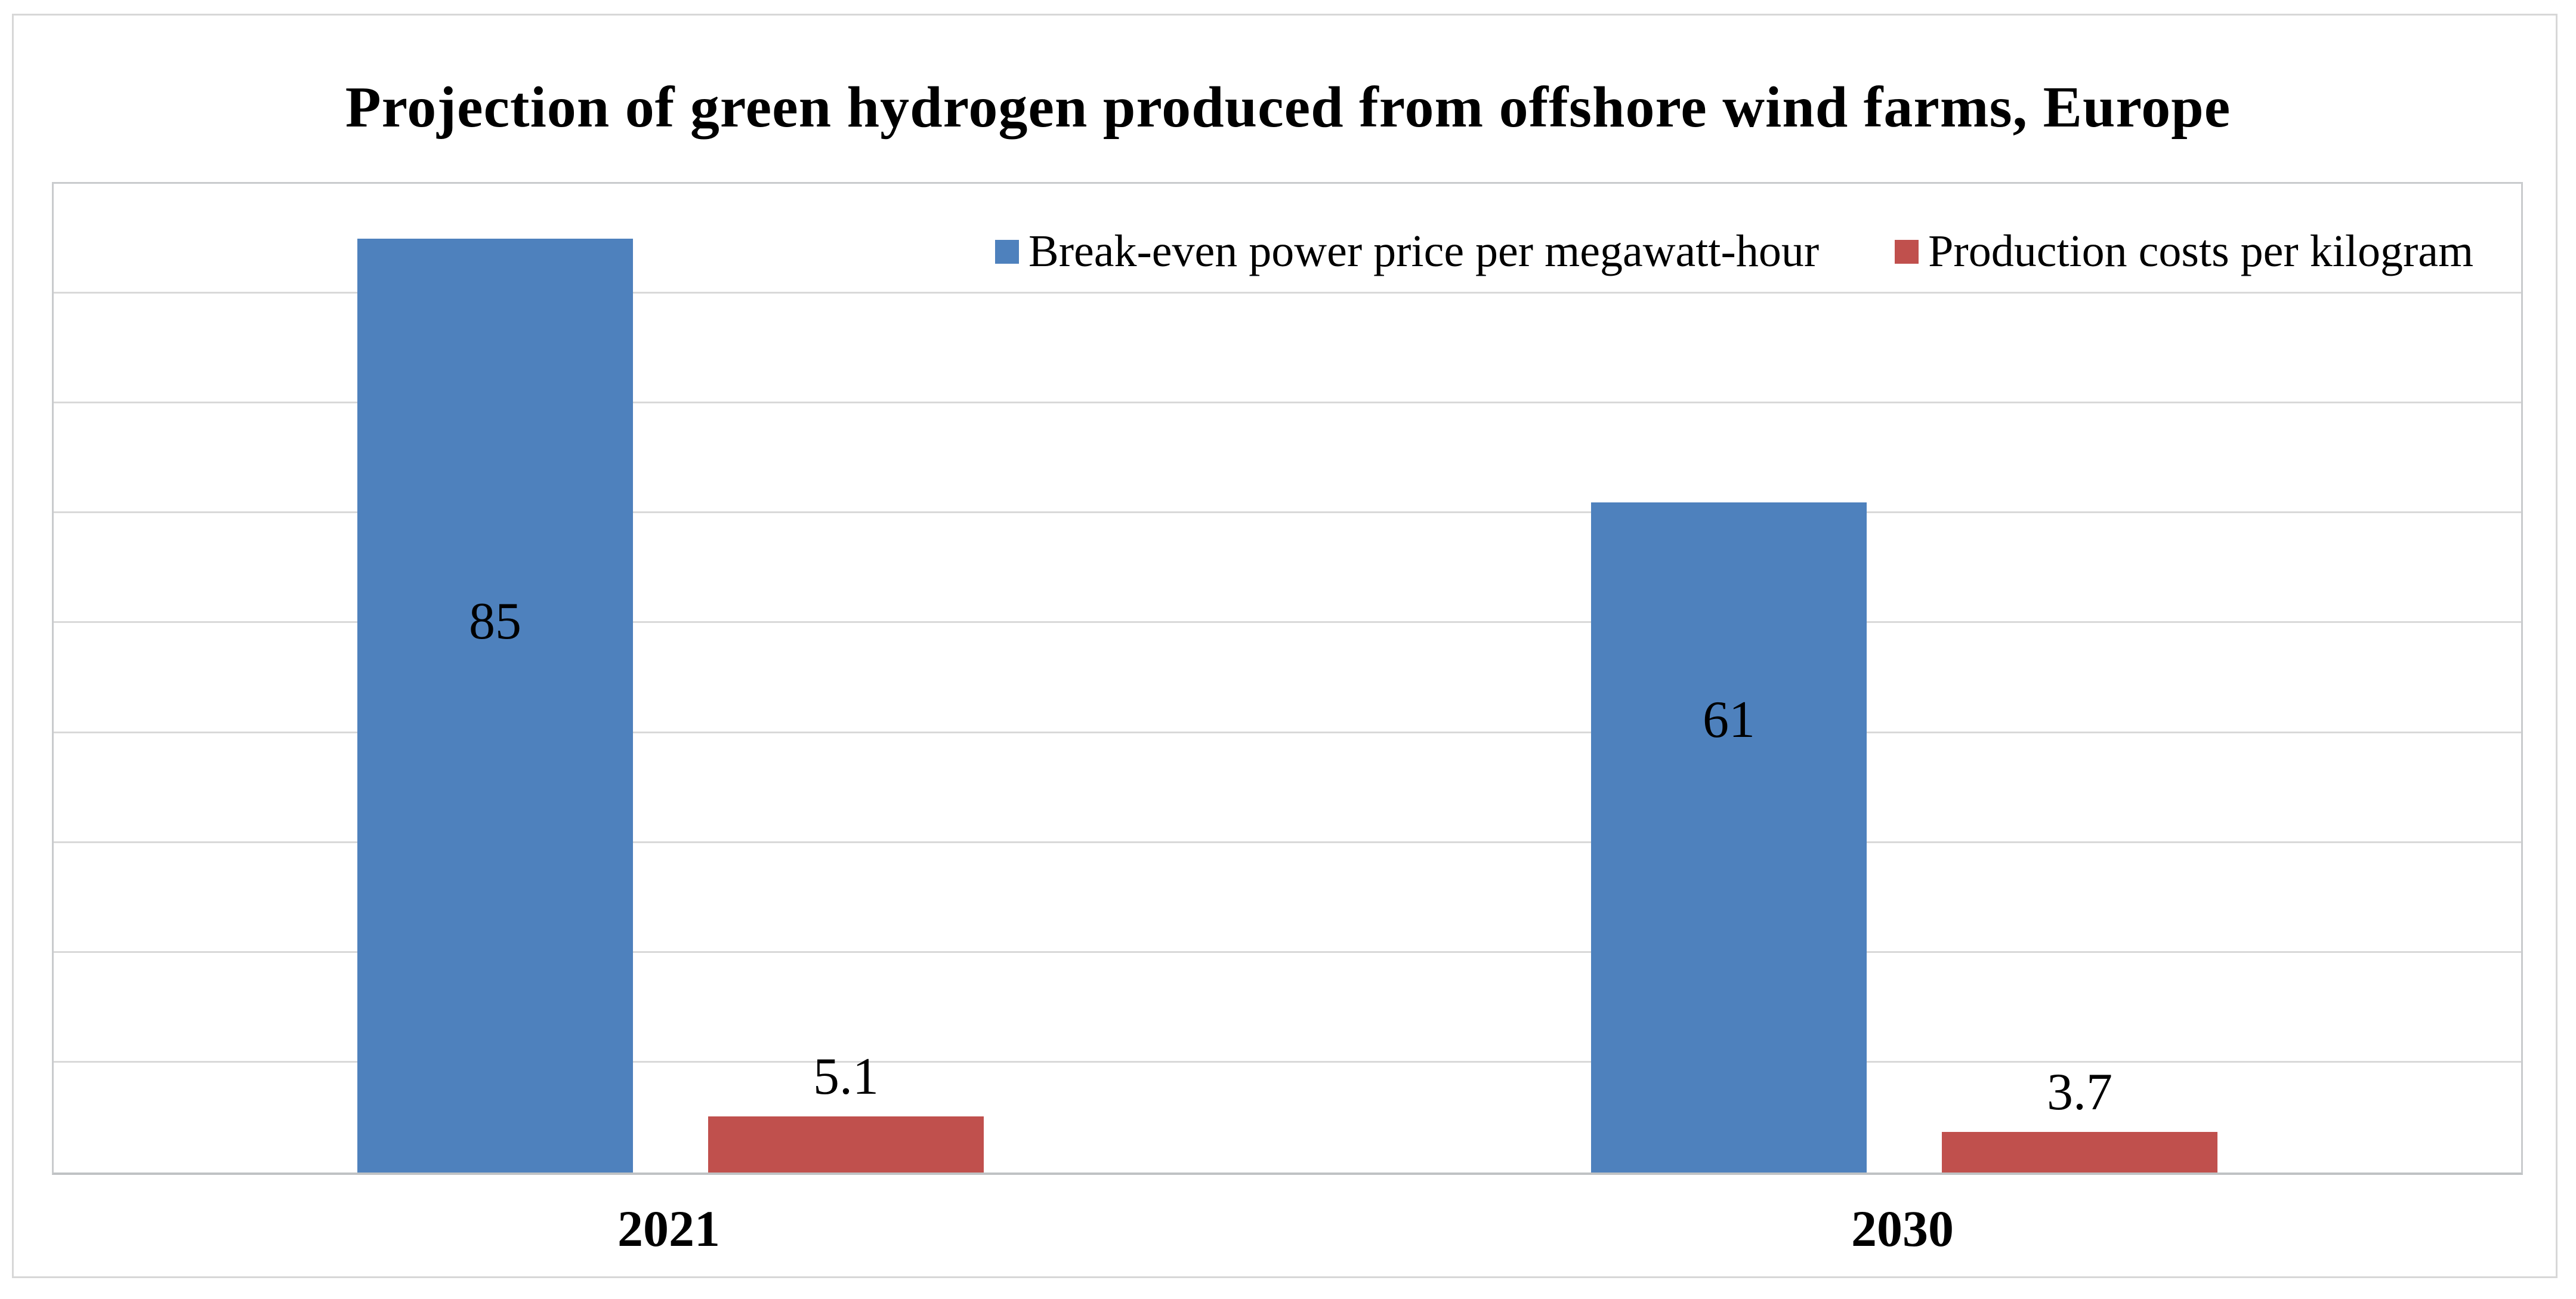 The image size is (2576, 1299). What do you see at coordinates (1285, 1229) in the screenshot?
I see `category-axis: 2021 2030` at bounding box center [1285, 1229].